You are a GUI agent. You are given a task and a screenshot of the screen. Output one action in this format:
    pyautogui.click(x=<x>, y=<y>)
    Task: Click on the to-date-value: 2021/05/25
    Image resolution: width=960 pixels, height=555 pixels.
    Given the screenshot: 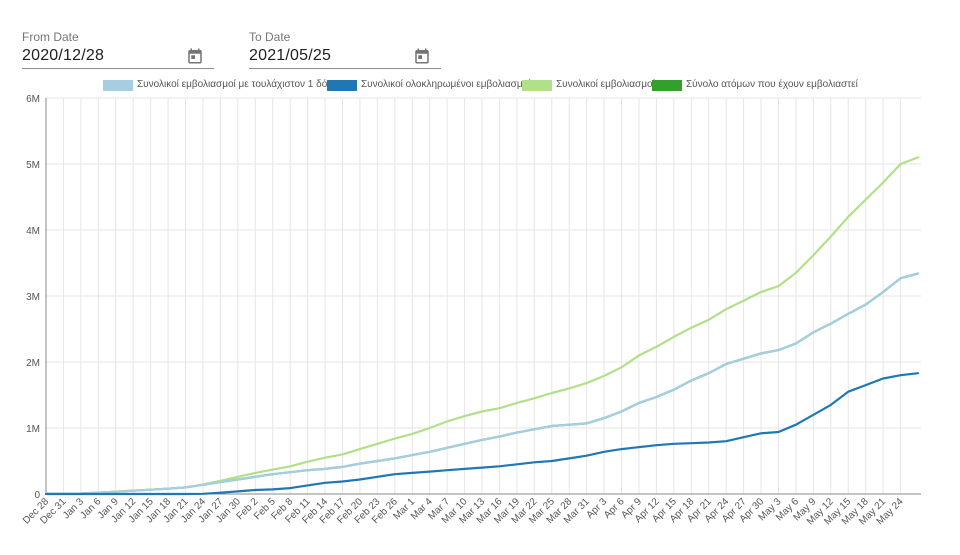 What is the action you would take?
    pyautogui.click(x=290, y=55)
    